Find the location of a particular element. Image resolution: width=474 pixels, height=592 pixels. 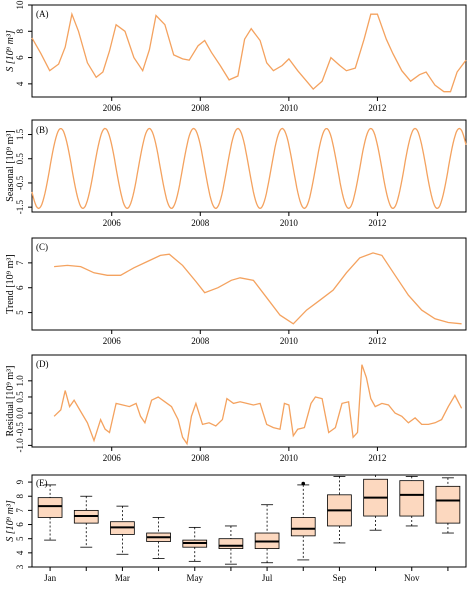

panel-a-frame is located at coordinates (249, 51).